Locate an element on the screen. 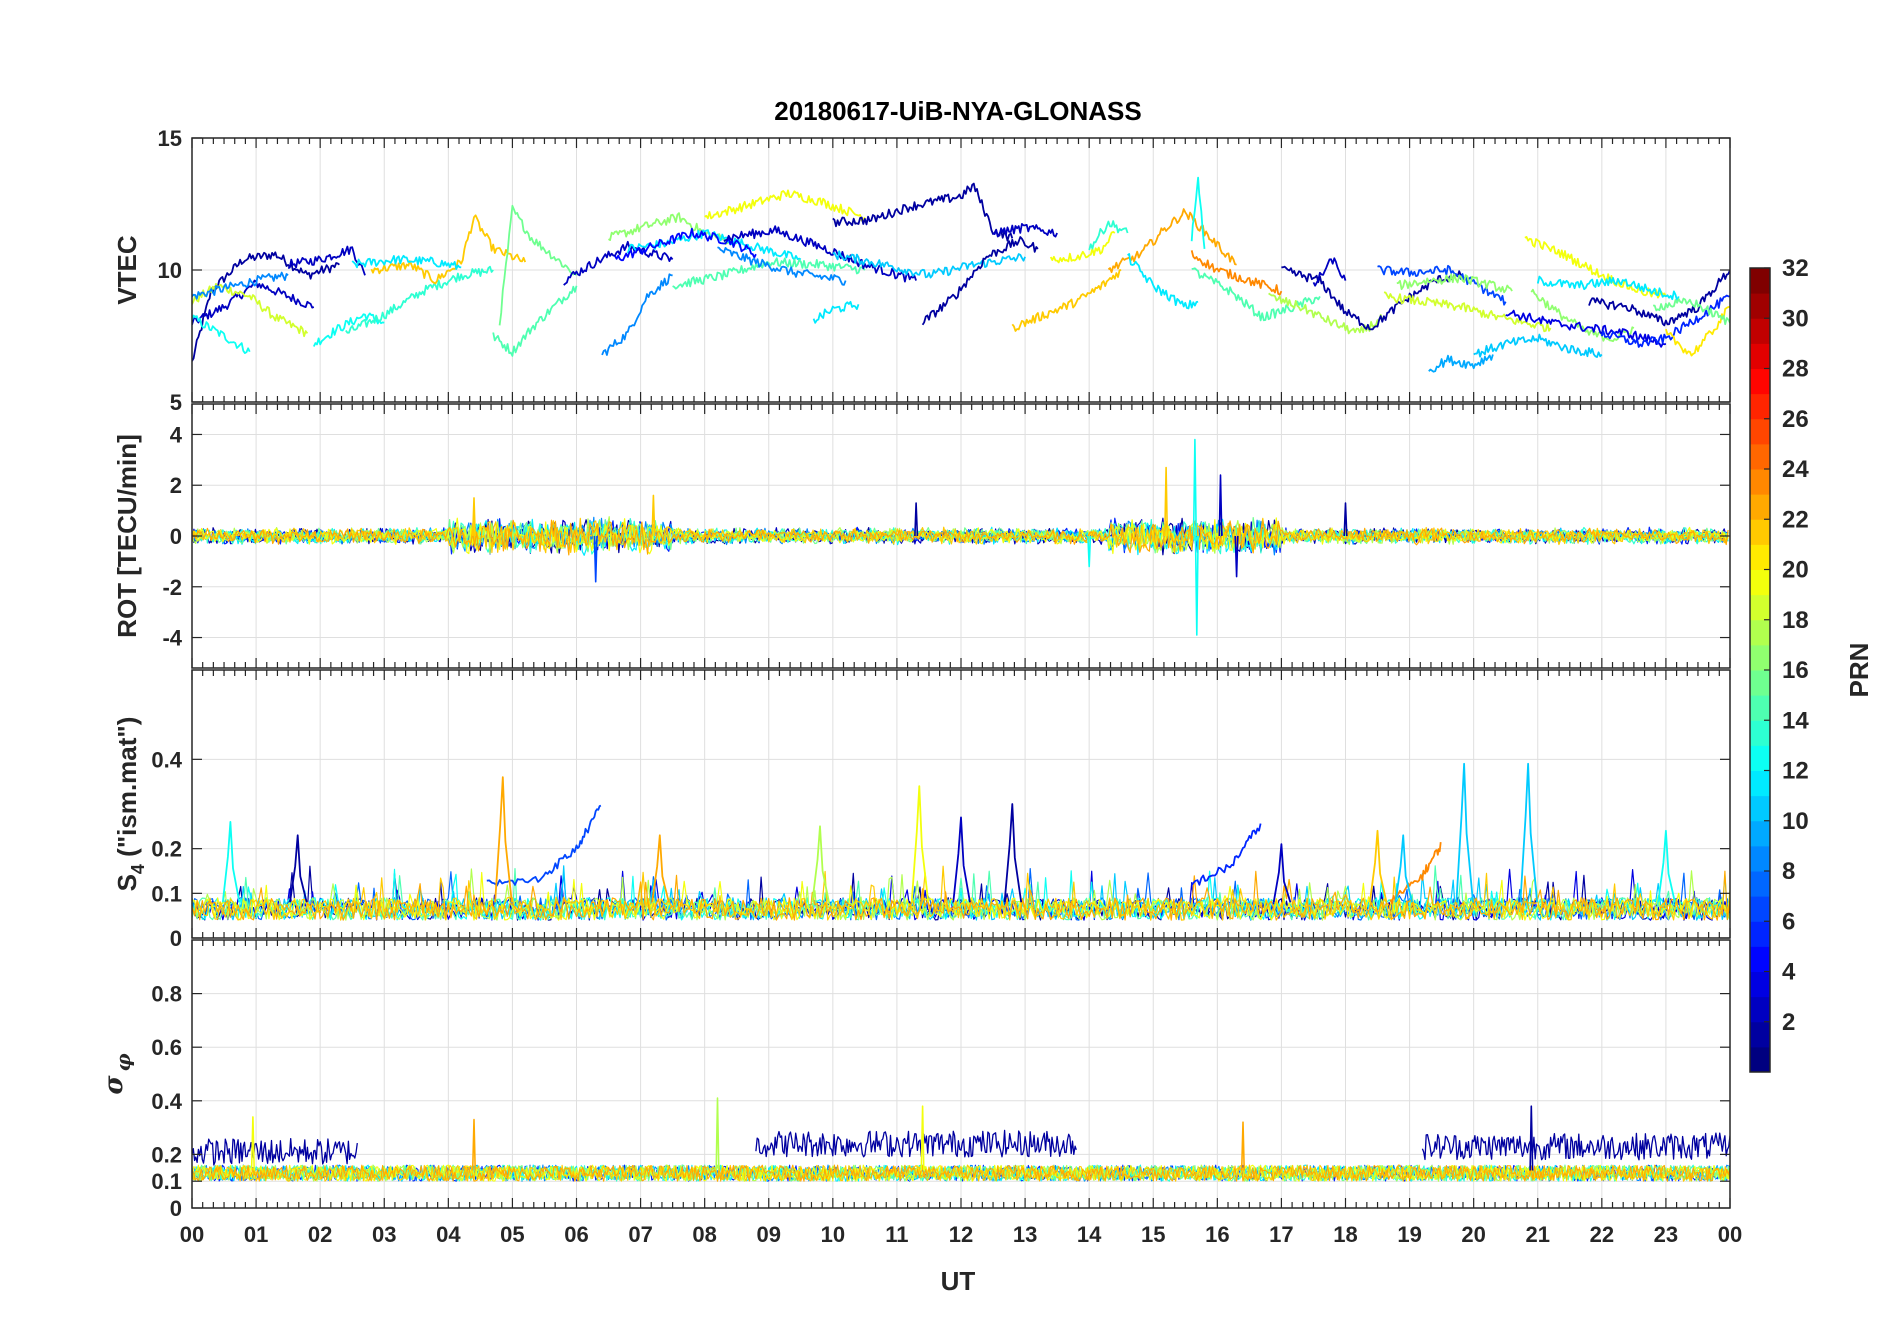 The height and width of the screenshot is (1330, 1902). x-tick-label: 12 is located at coordinates (961, 1234).